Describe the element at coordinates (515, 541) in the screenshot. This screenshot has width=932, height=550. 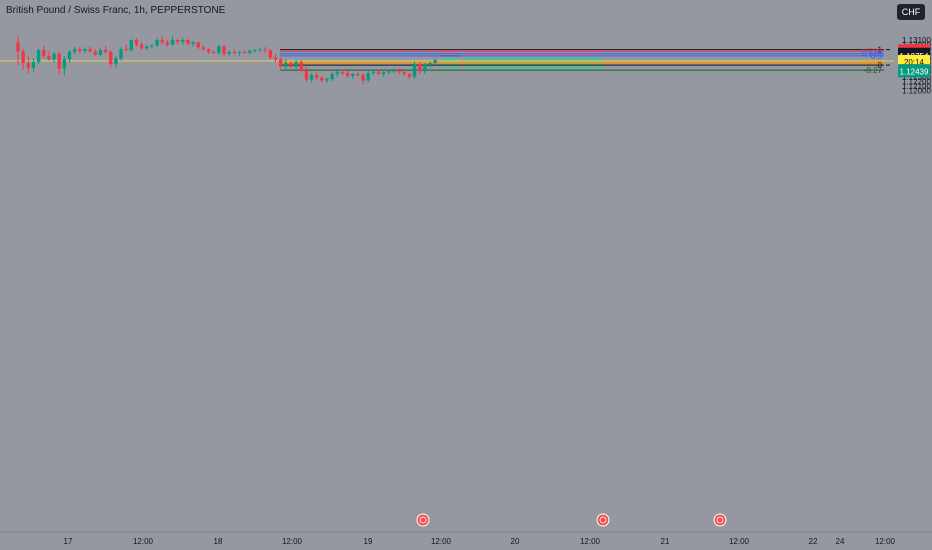
I see `x-tick-label: 20` at that location.